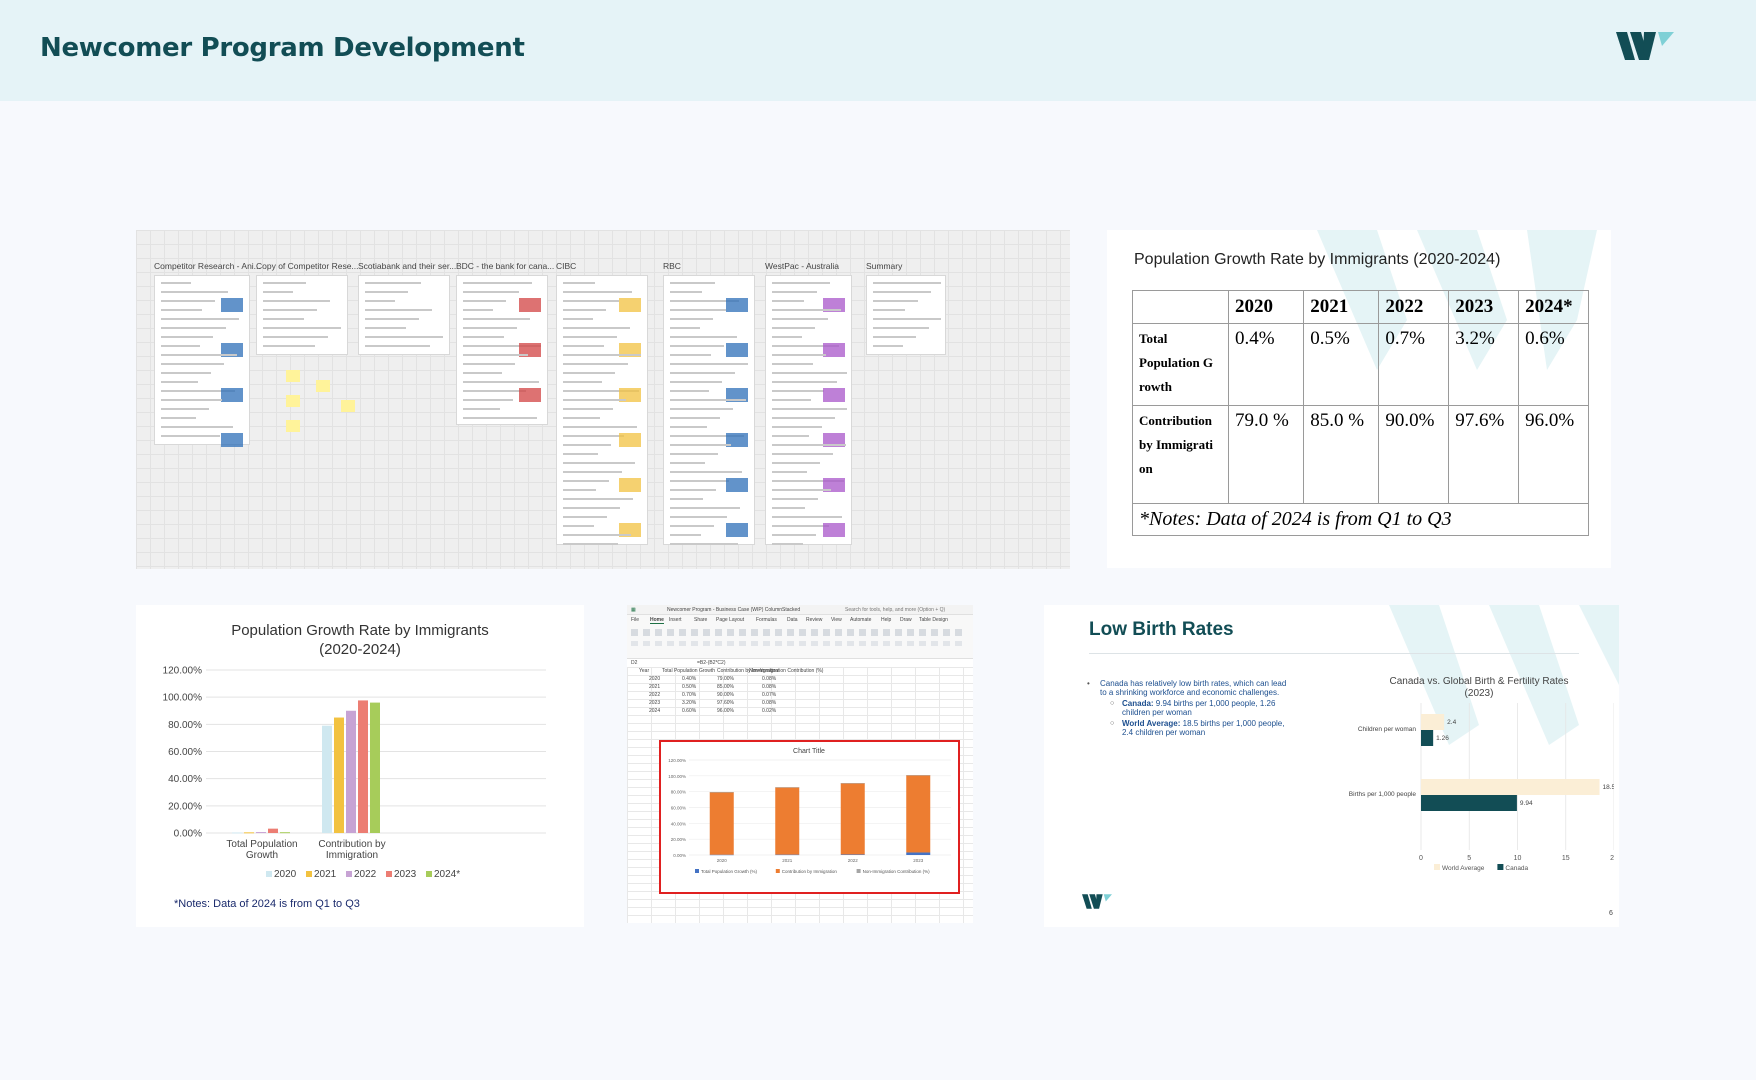 The height and width of the screenshot is (1080, 1756). I want to click on table-cell: 0.60%, so click(689, 711).